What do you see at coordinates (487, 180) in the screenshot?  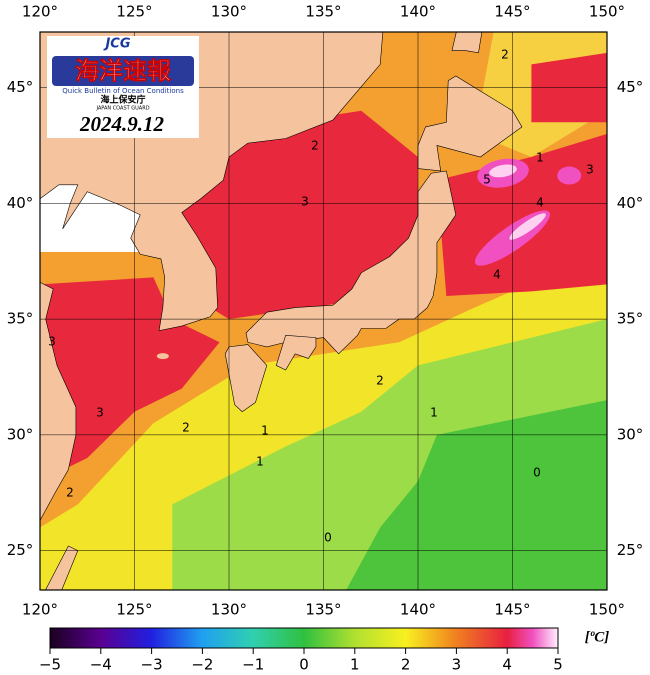 I see `contour-label: 5` at bounding box center [487, 180].